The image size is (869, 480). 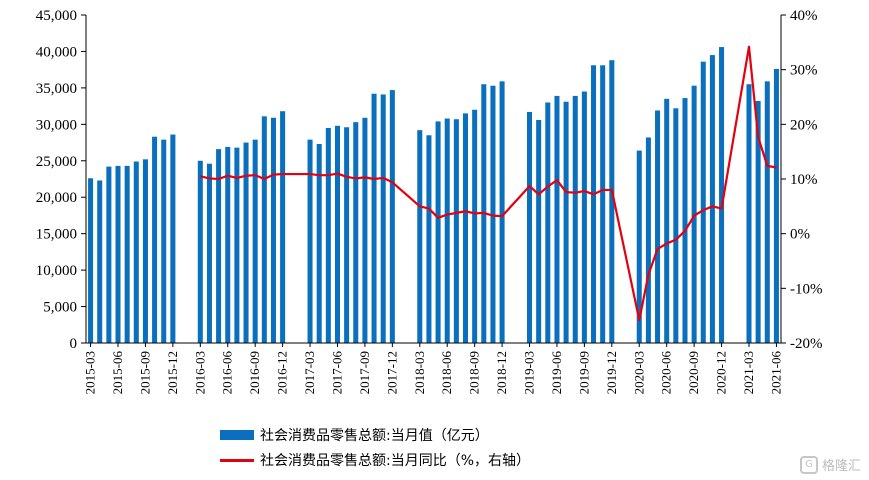 What do you see at coordinates (56, 16) in the screenshot?
I see `left-tick-label: 45,000` at bounding box center [56, 16].